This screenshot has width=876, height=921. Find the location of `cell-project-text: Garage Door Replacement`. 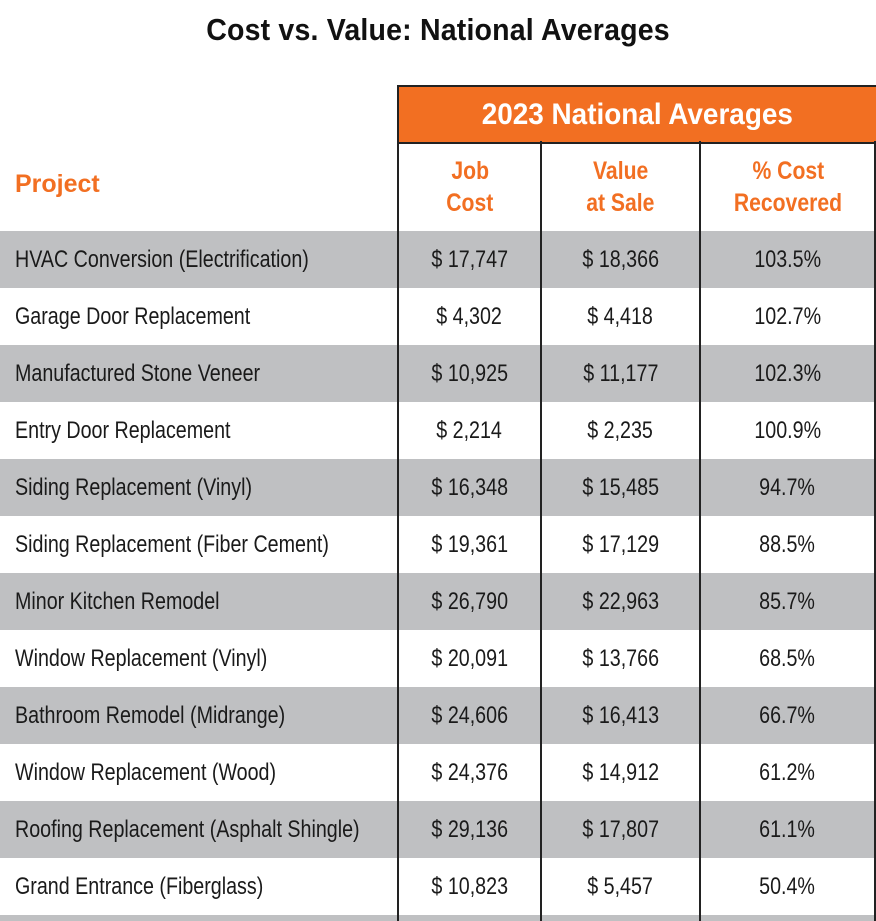

cell-project-text: Garage Door Replacement is located at coordinates (133, 316).